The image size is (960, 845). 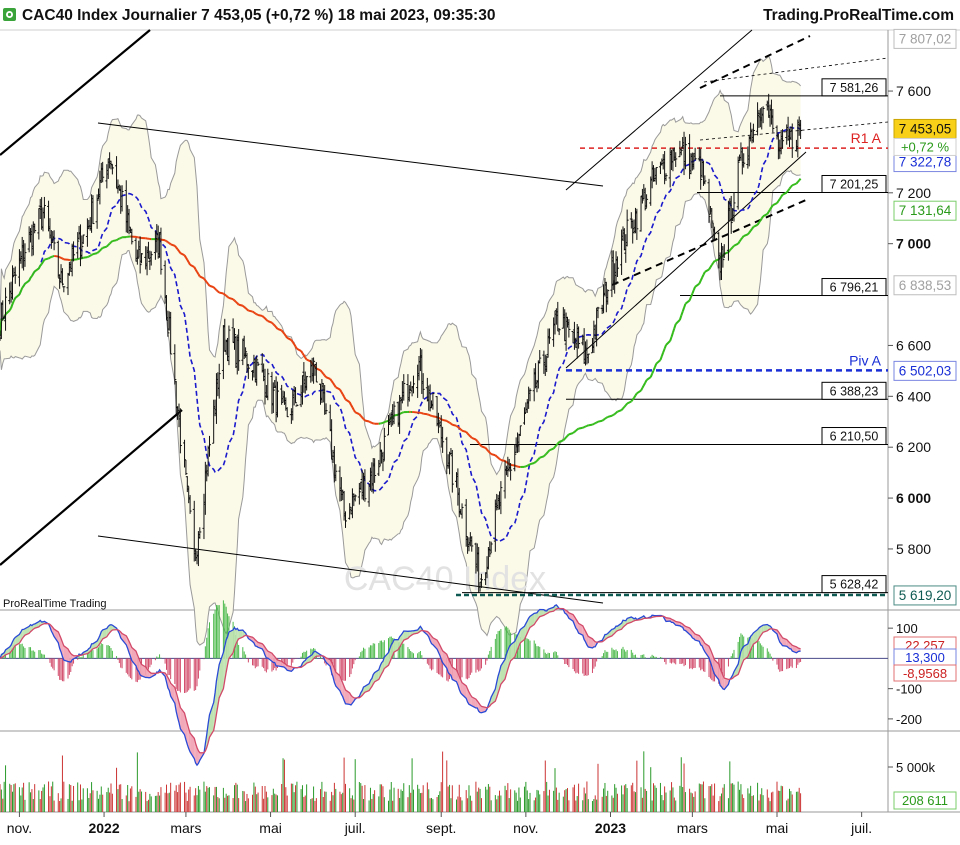 What do you see at coordinates (913, 244) in the screenshot?
I see `price-tick-label-2: 7 000` at bounding box center [913, 244].